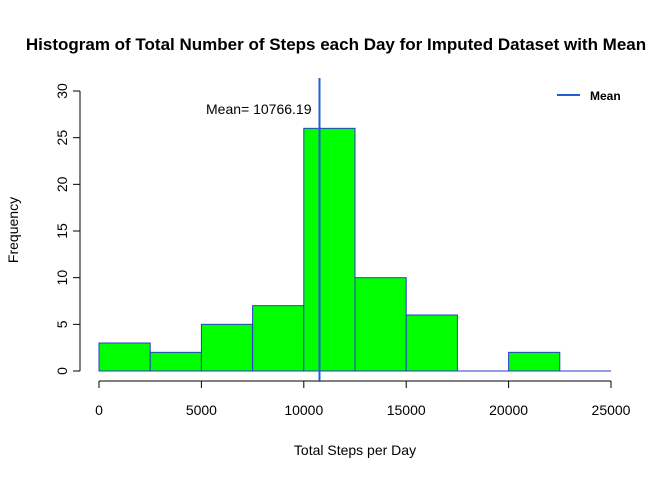 The image size is (672, 480). What do you see at coordinates (508, 410) in the screenshot?
I see `x-tick-label: 20000` at bounding box center [508, 410].